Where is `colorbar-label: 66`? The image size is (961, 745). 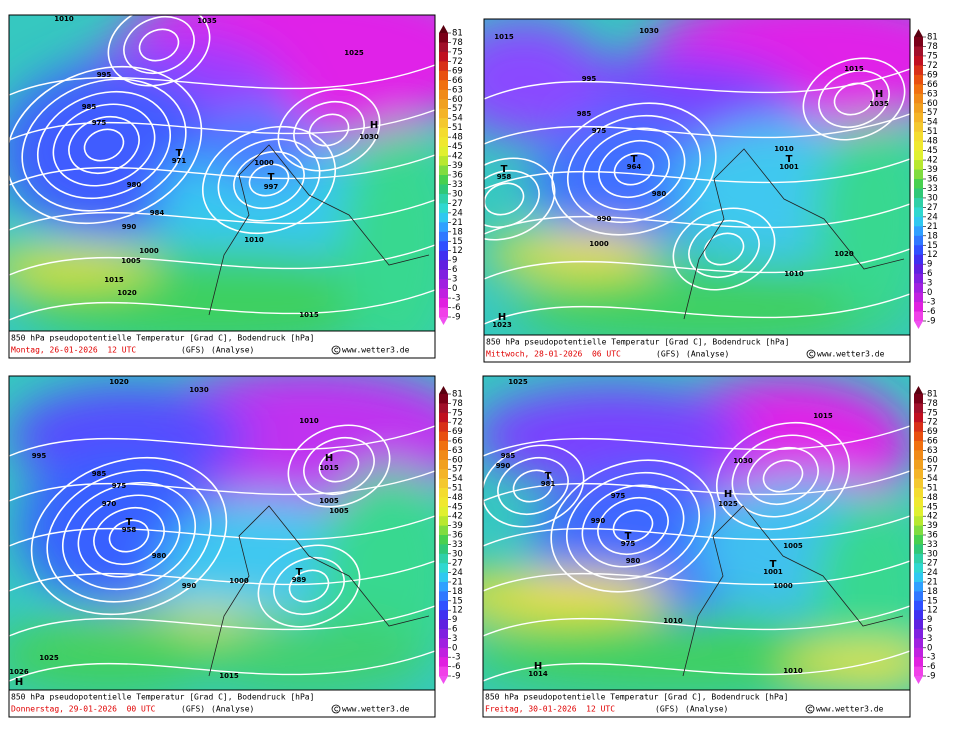
colorbar-label: 66 is located at coordinates (457, 442).